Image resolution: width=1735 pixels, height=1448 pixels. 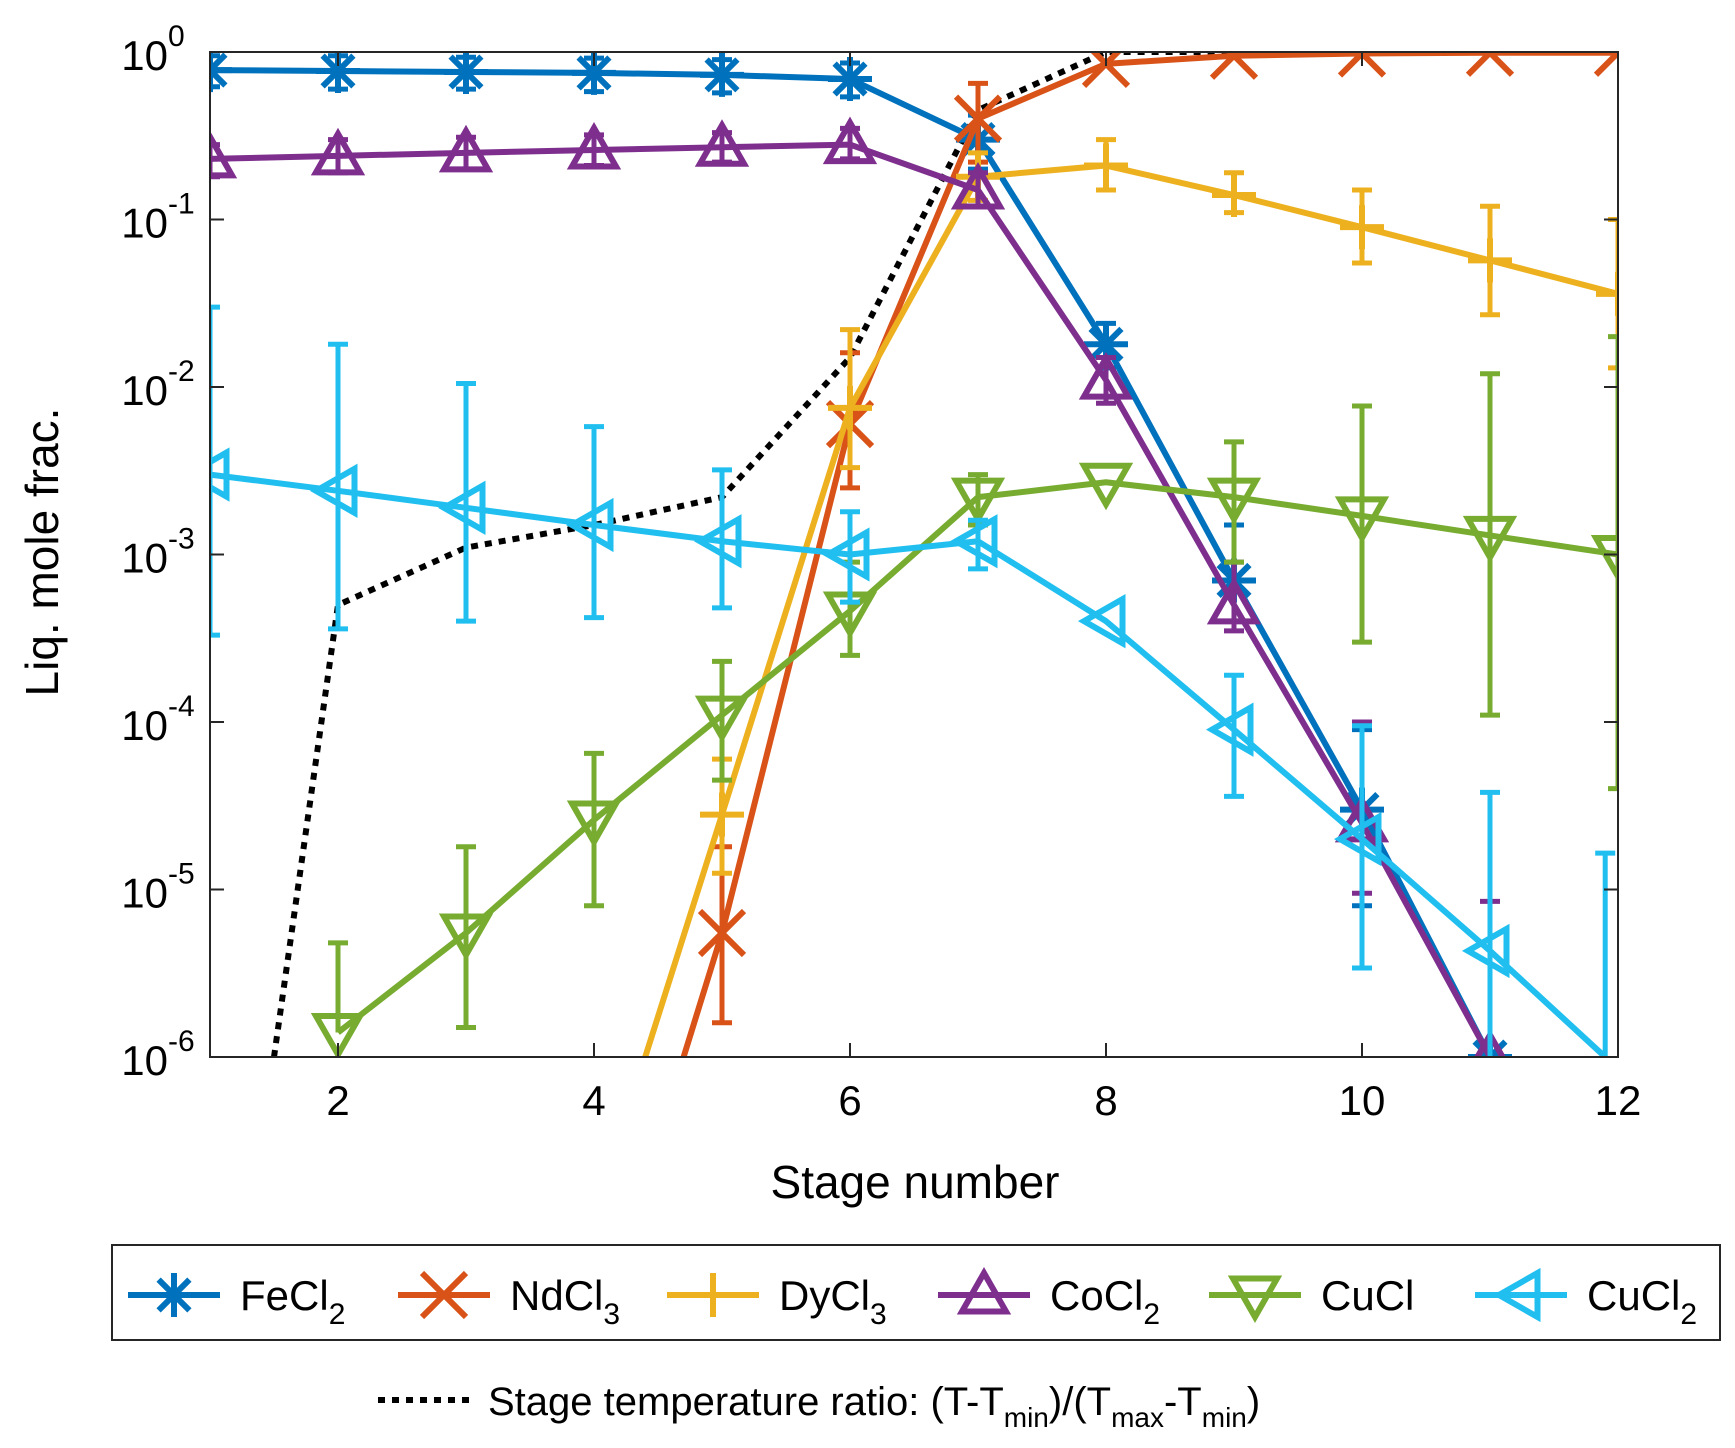 I want to click on legend-item: CuCl, so click(x=1311, y=1298).